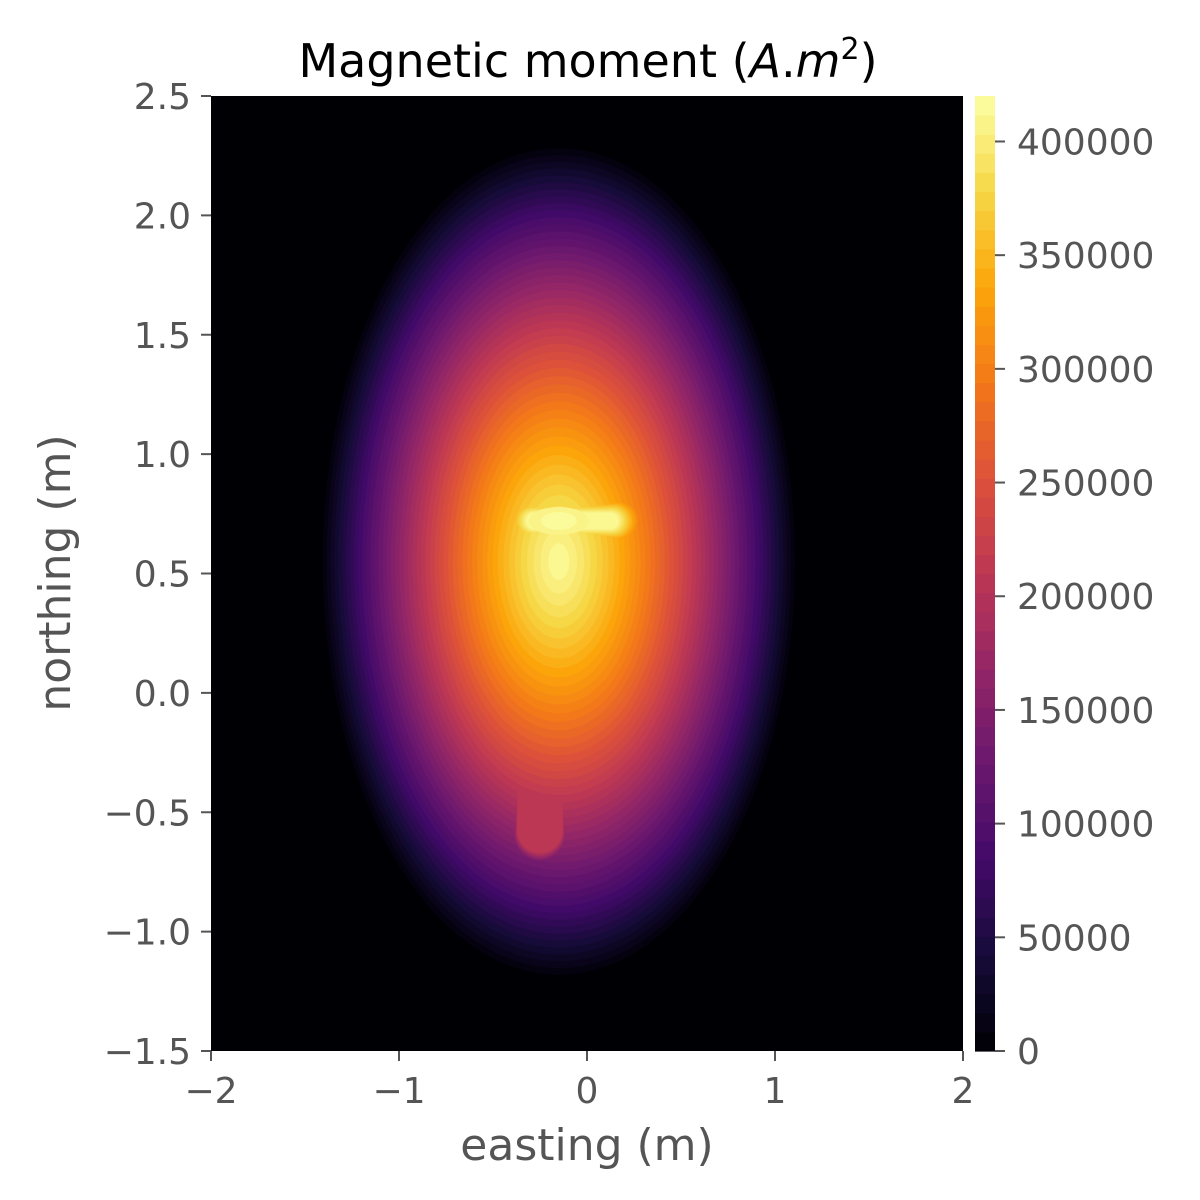 This screenshot has width=1200, height=1200. I want to click on colorbar, so click(985, 574).